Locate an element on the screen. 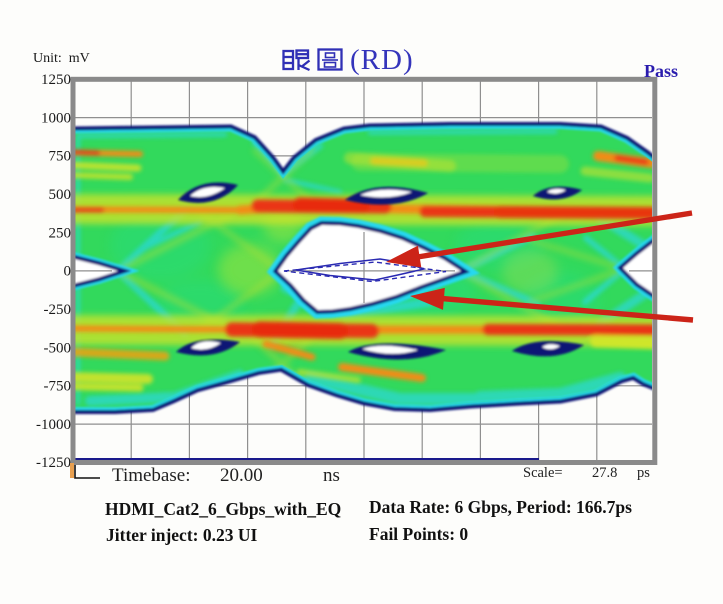 This screenshot has height=604, width=723. svg-text: Timebase: is located at coordinates (151, 475).